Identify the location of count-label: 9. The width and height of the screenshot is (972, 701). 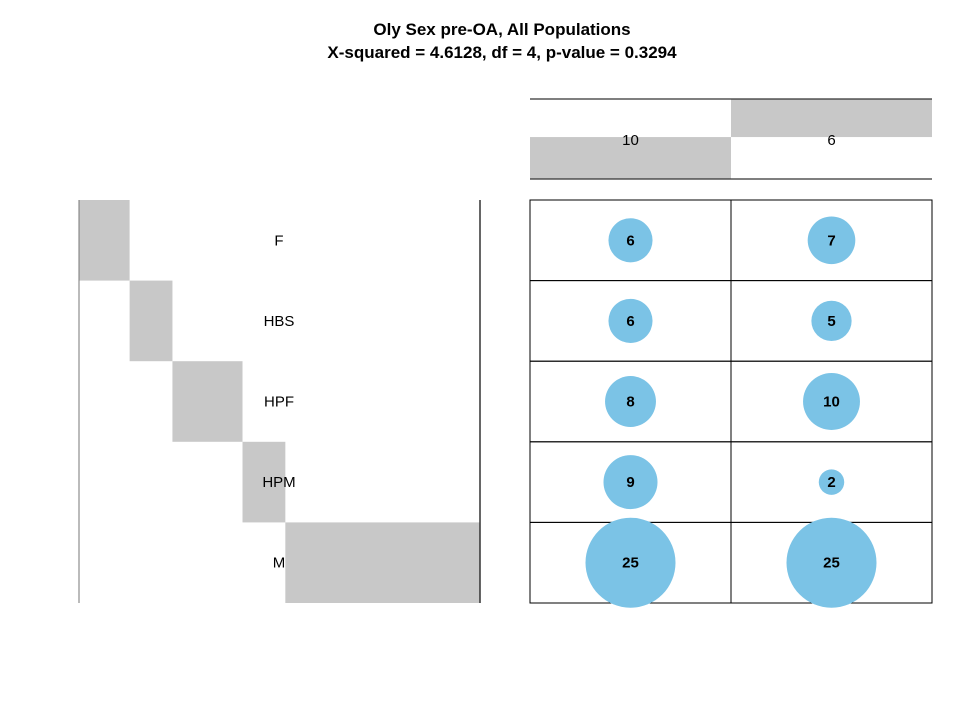
(630, 482).